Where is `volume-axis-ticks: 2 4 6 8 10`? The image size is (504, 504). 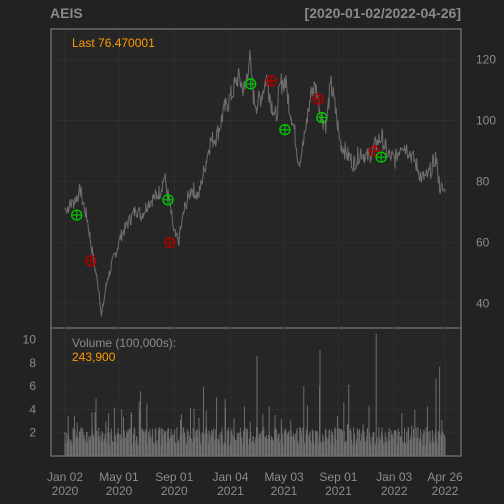 volume-axis-ticks: 2 4 6 8 10 is located at coordinates (30, 386).